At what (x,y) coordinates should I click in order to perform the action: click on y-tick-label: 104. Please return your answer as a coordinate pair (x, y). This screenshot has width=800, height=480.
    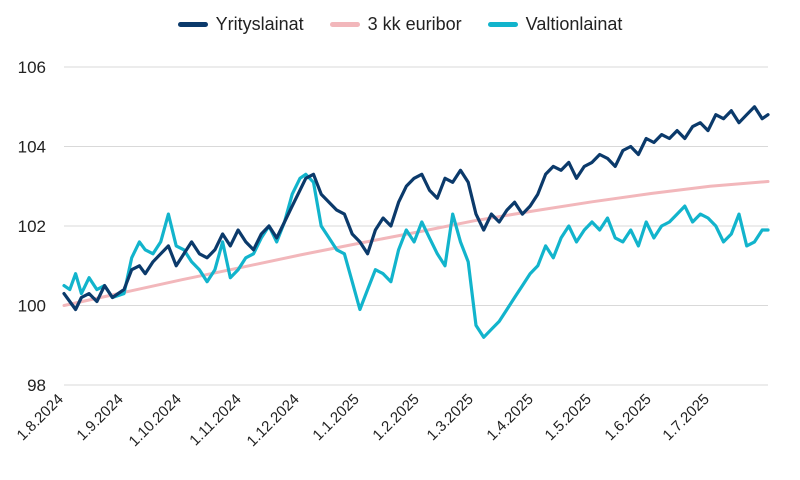
    Looking at the image, I should click on (32, 147).